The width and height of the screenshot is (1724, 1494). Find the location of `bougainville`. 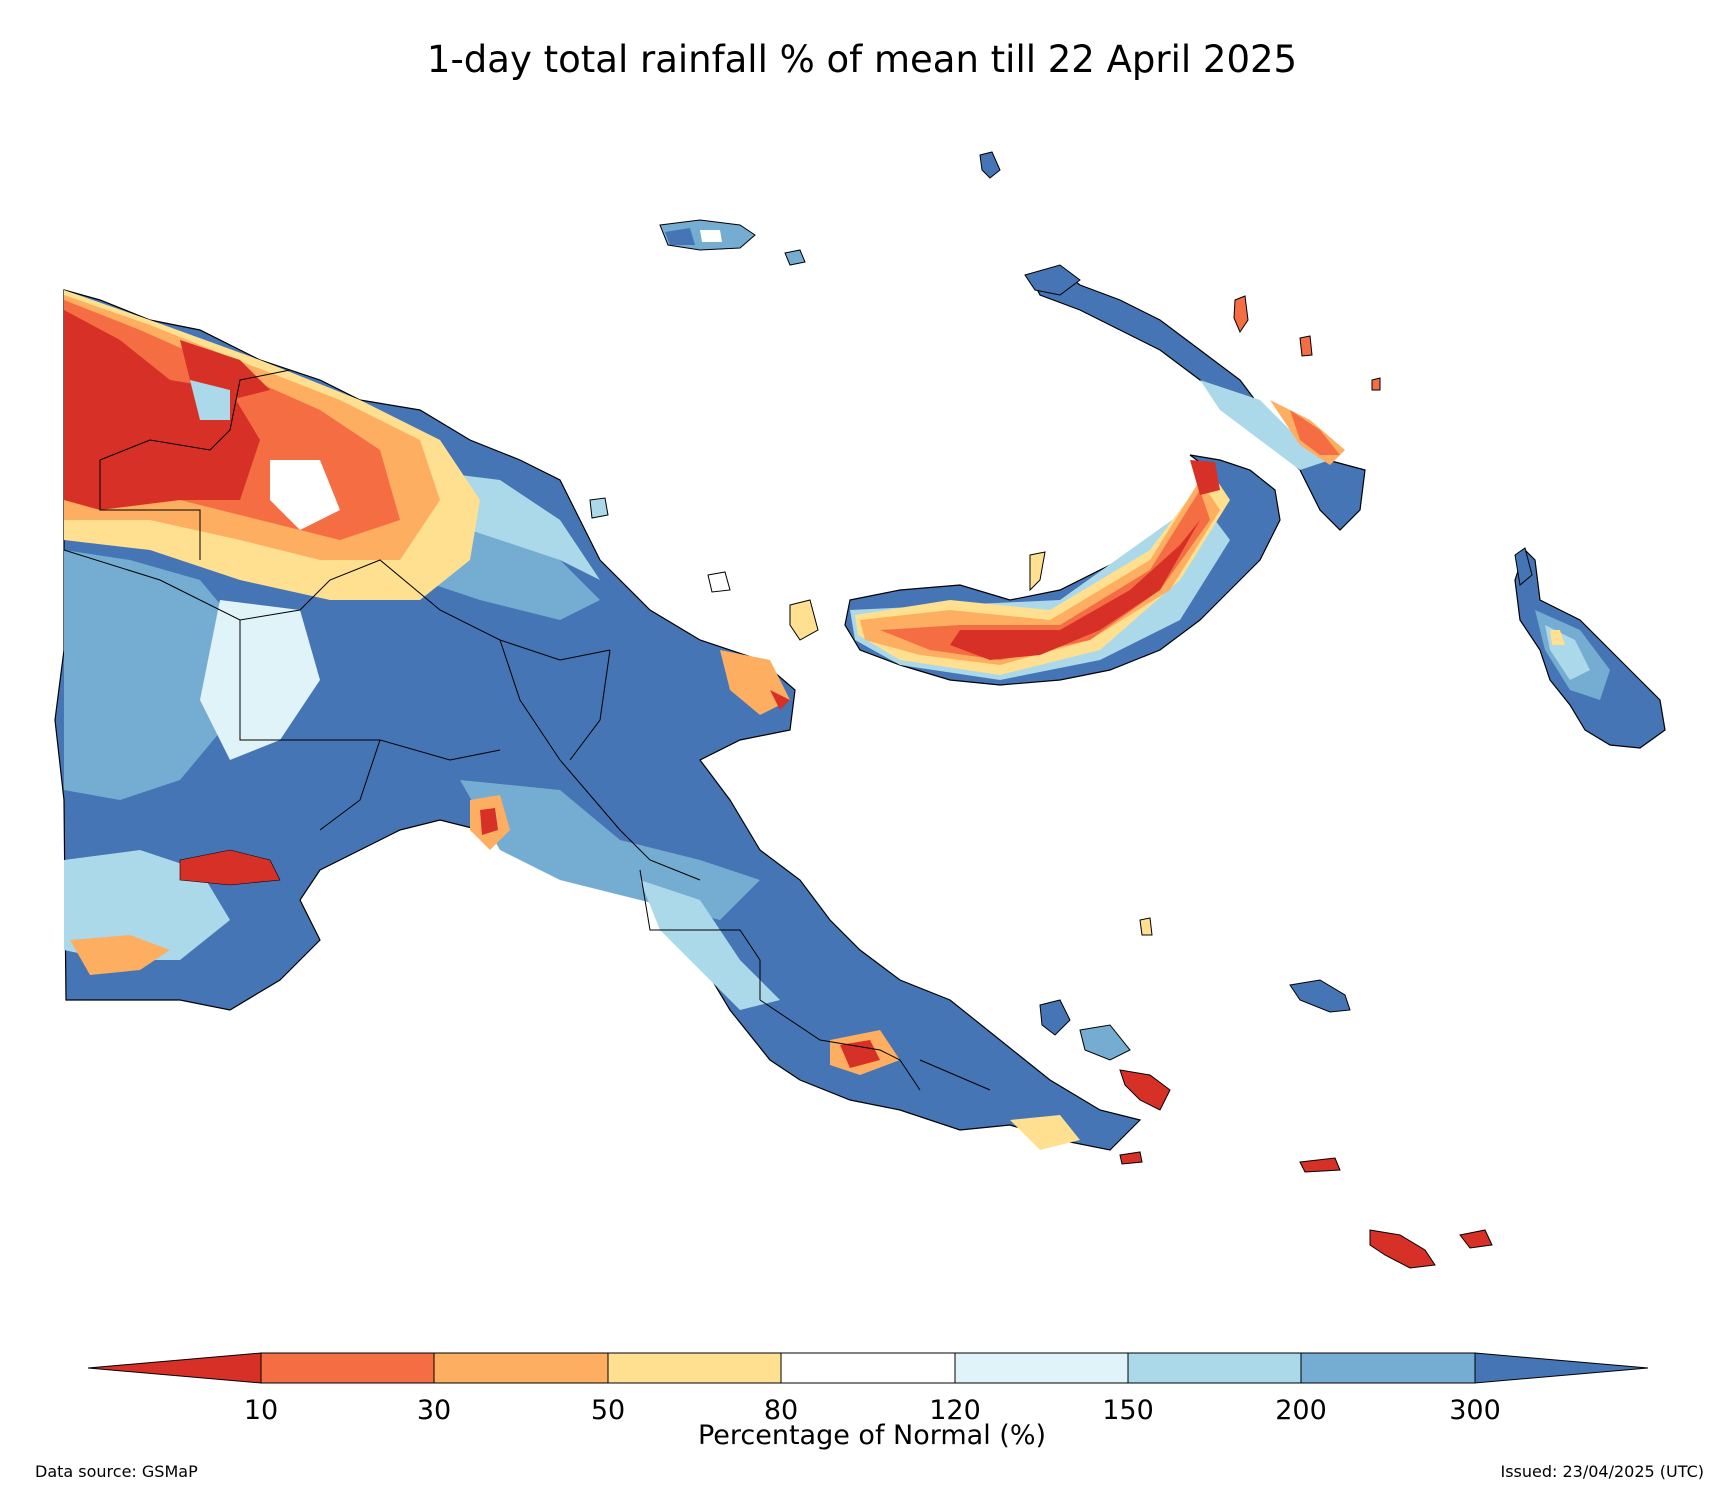

bougainville is located at coordinates (1590, 648).